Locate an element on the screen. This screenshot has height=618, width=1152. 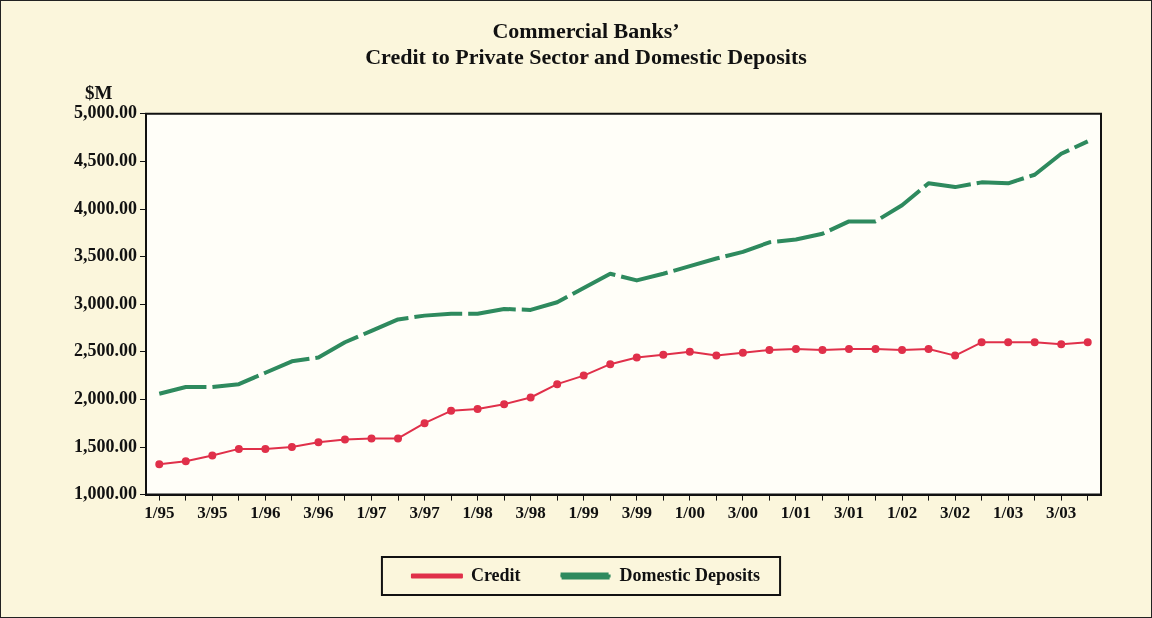
y-tick-label: 2,000.00 is located at coordinates (105, 398).